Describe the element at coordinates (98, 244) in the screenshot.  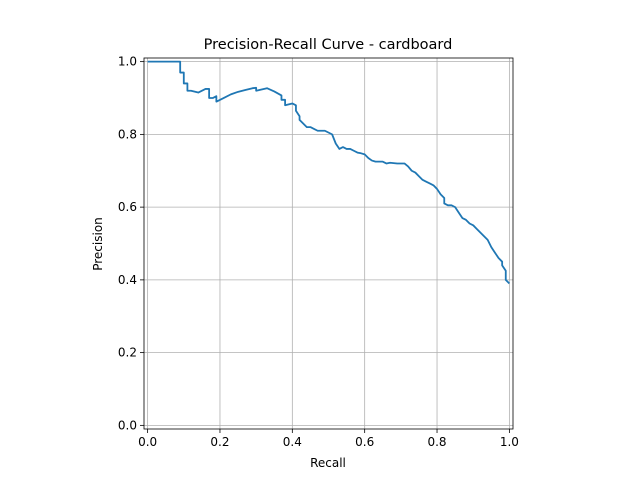
I see `y-axis-label: Precision` at that location.